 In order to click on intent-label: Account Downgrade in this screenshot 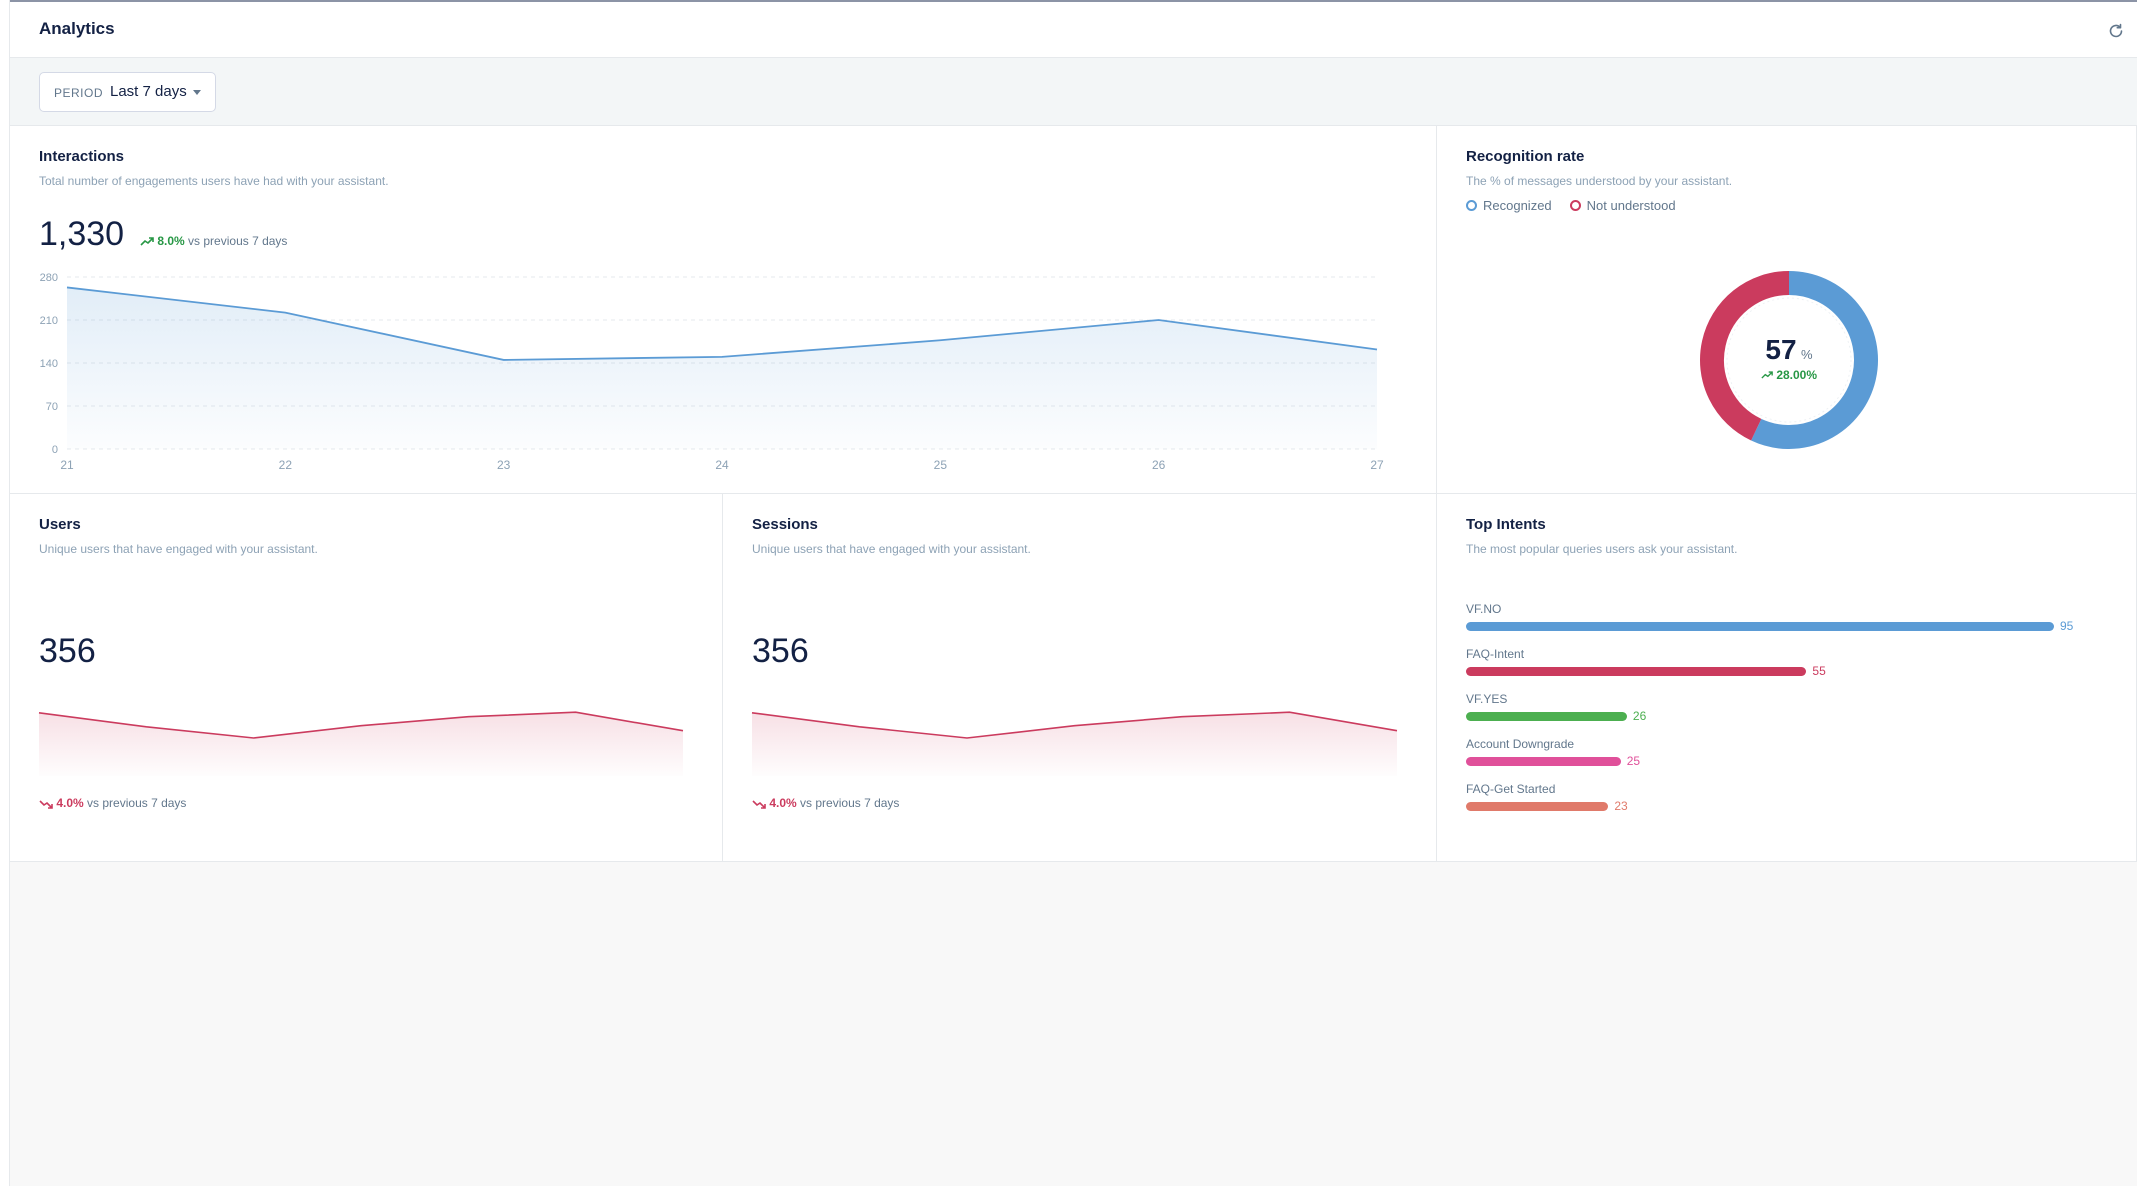, I will do `click(1520, 744)`.